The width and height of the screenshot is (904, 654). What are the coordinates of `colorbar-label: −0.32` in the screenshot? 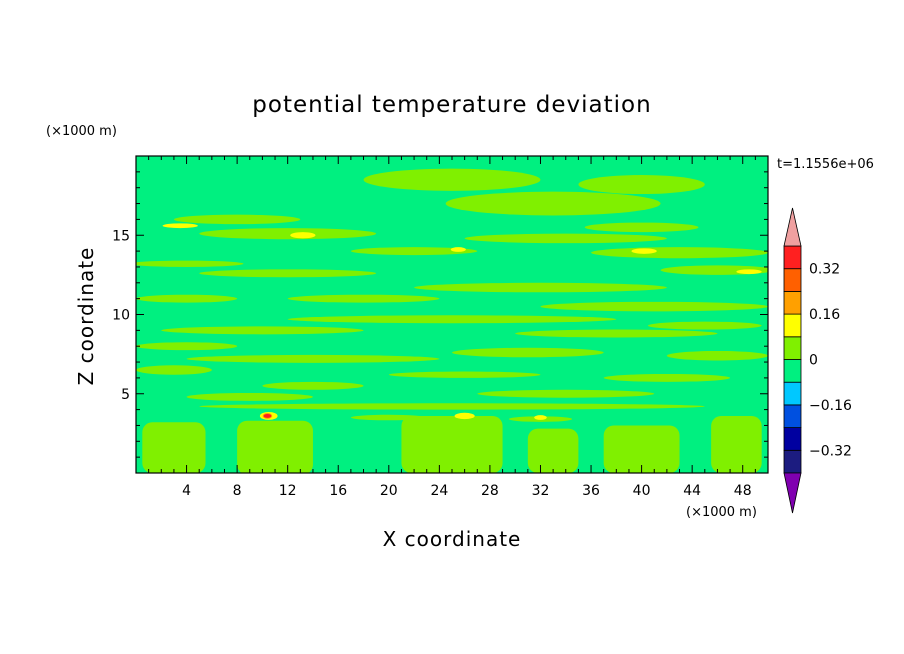 It's located at (830, 451).